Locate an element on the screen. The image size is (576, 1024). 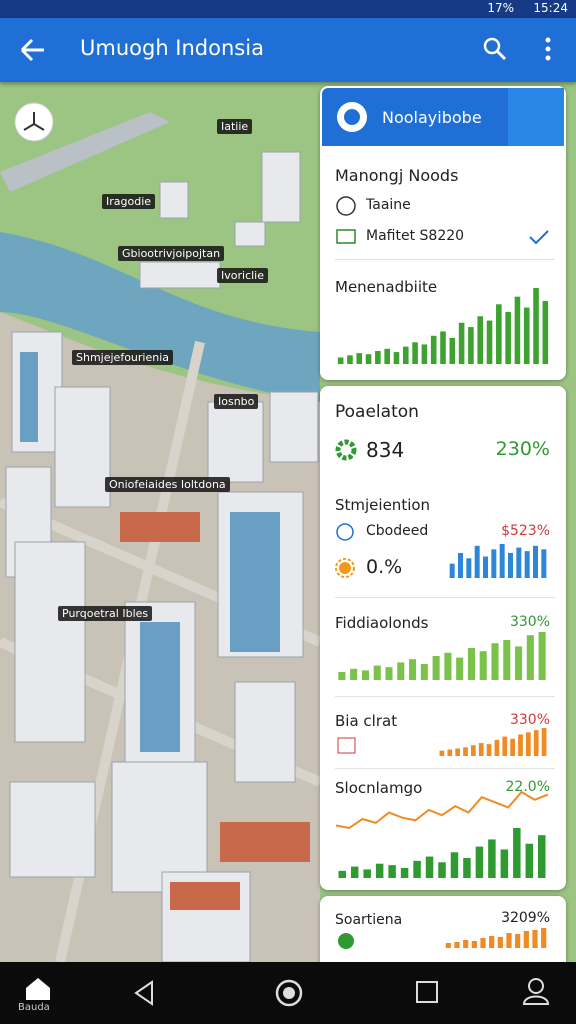
map-label: Ivoriclie is located at coordinates (242, 275).